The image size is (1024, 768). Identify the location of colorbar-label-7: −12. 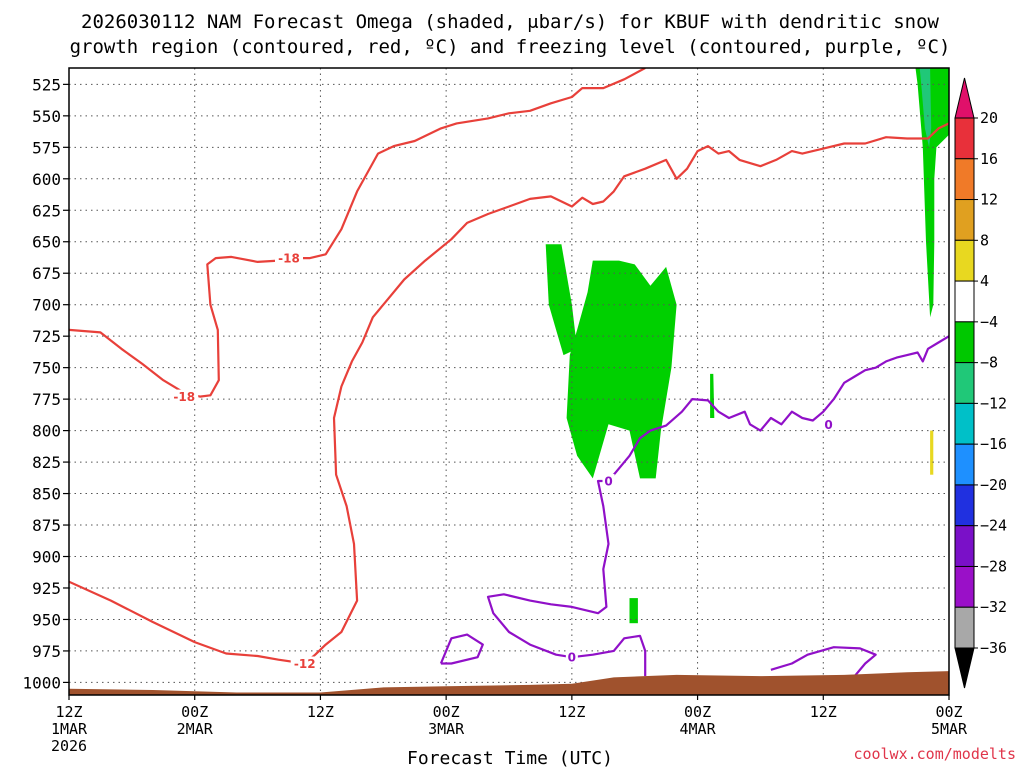
(993, 403).